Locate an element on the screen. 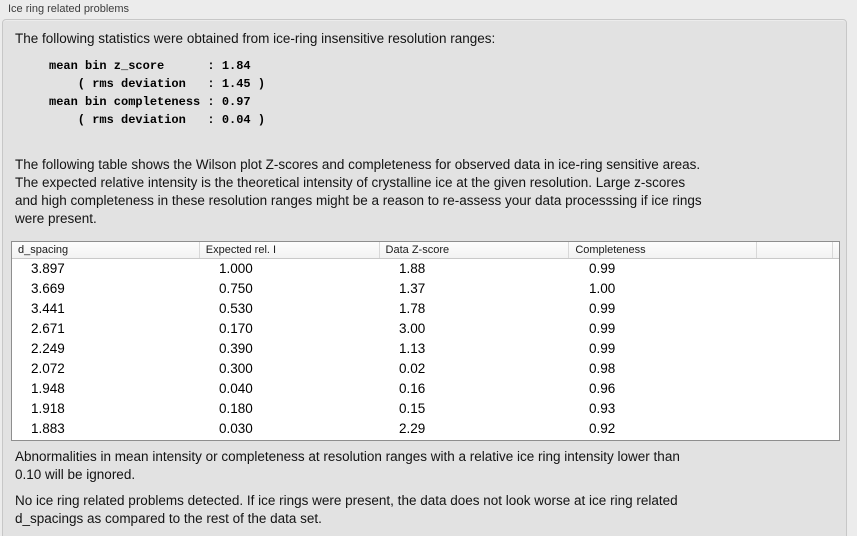  cell-data-z-score: 2.29 is located at coordinates (412, 428).